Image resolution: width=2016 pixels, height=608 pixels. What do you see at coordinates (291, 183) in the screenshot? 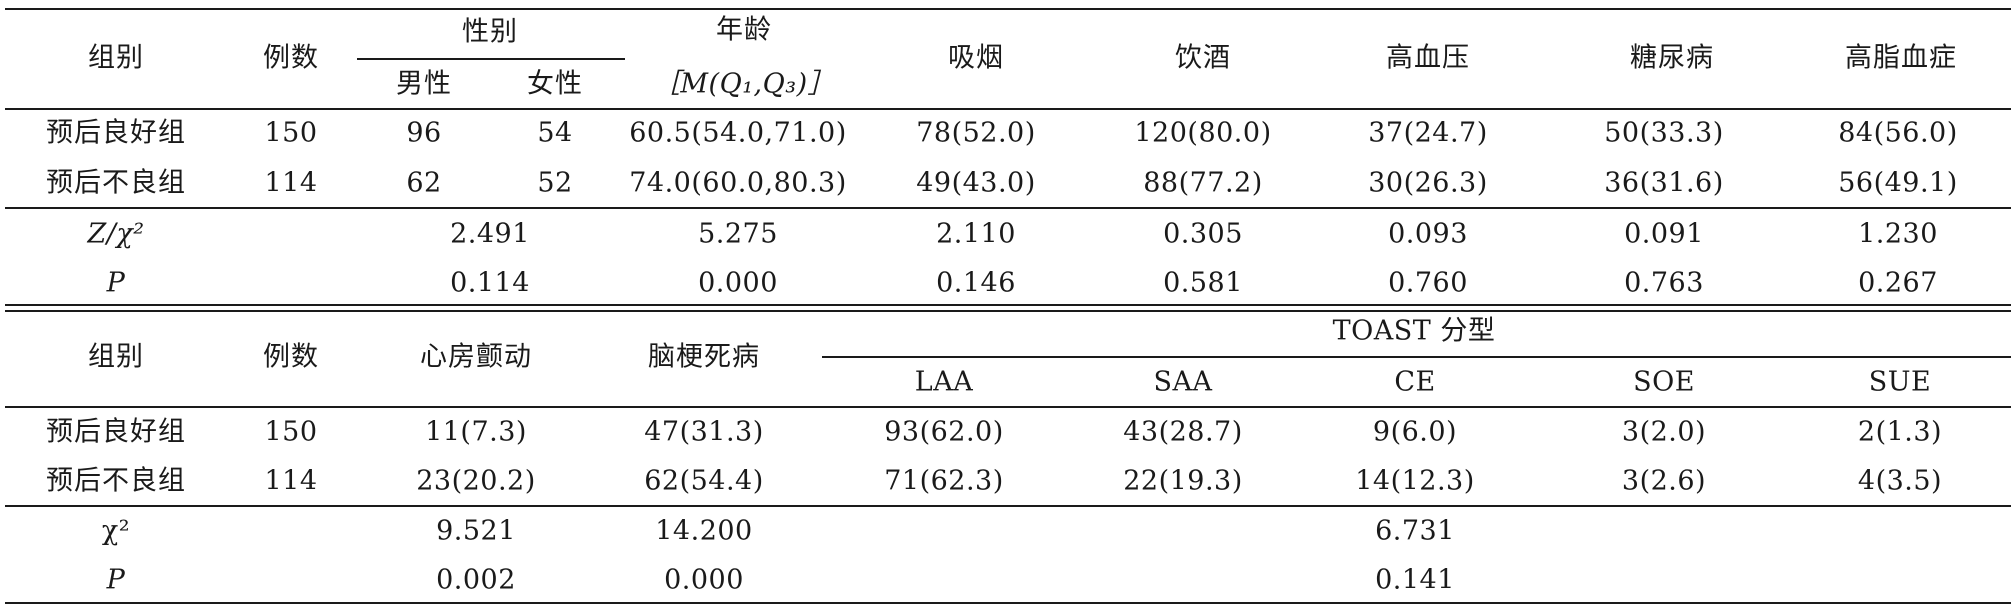
I see `row2-count: 114` at bounding box center [291, 183].